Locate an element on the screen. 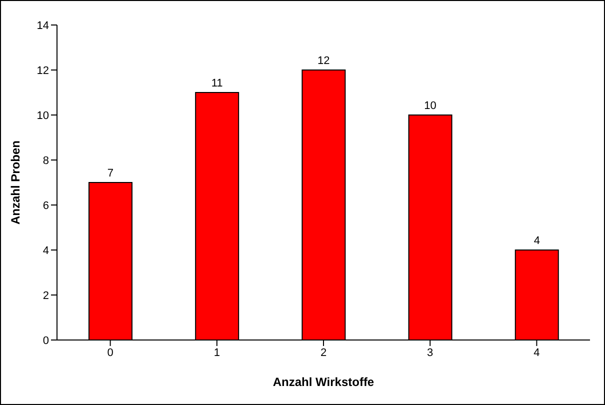 The image size is (605, 405). x-axis-title: Anzahl Wirkstoffe is located at coordinates (323, 382).